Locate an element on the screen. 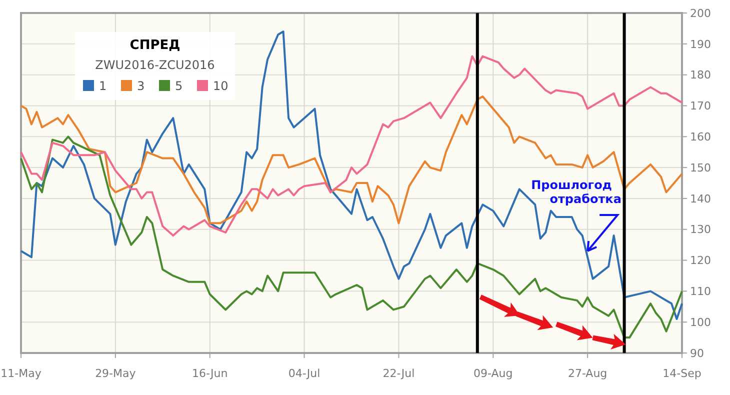 This screenshot has height=395, width=730. x-tick-label: 09-Aug is located at coordinates (493, 373).